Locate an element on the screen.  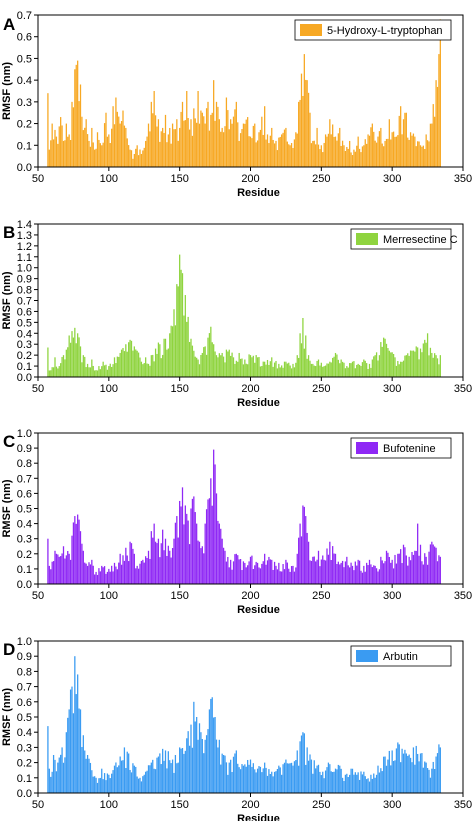
x-tick-label: 100 is located at coordinates (109, 179).